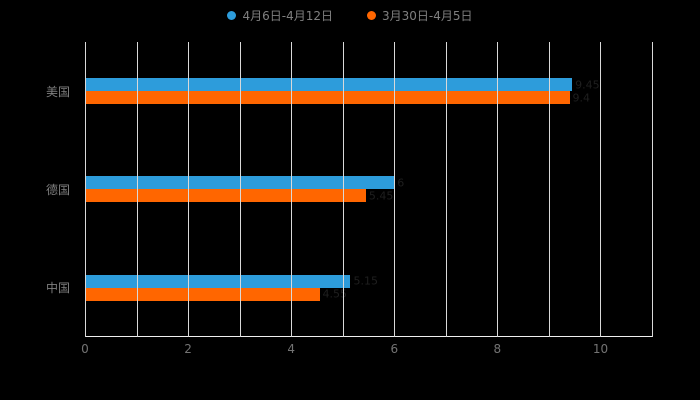 The height and width of the screenshot is (400, 700). Describe the element at coordinates (350, 15) in the screenshot. I see `legend: 4月6日-4月12日 3月30日-4月5日` at that location.